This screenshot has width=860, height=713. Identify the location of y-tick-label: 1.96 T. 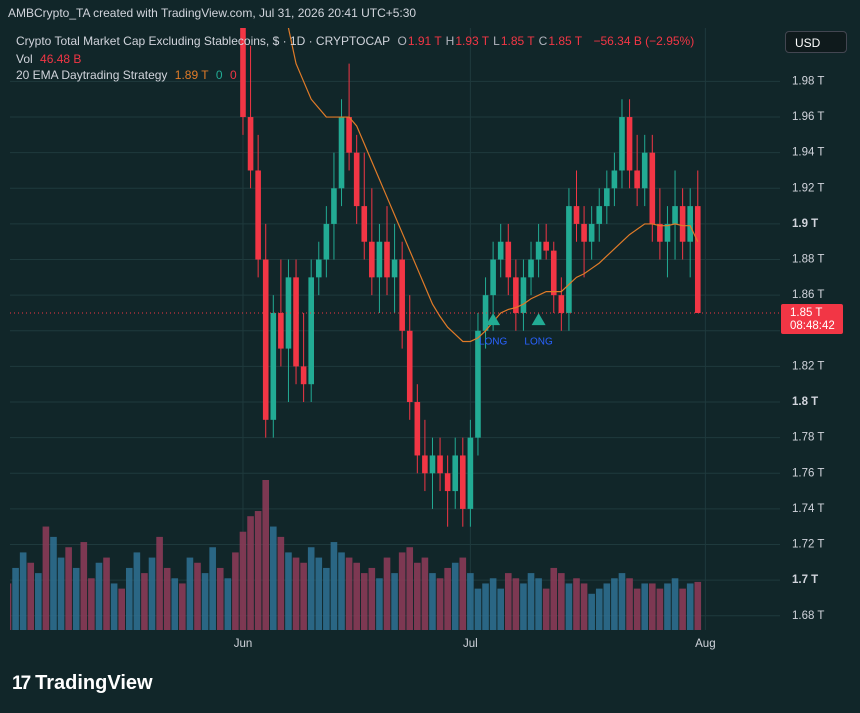
(808, 117).